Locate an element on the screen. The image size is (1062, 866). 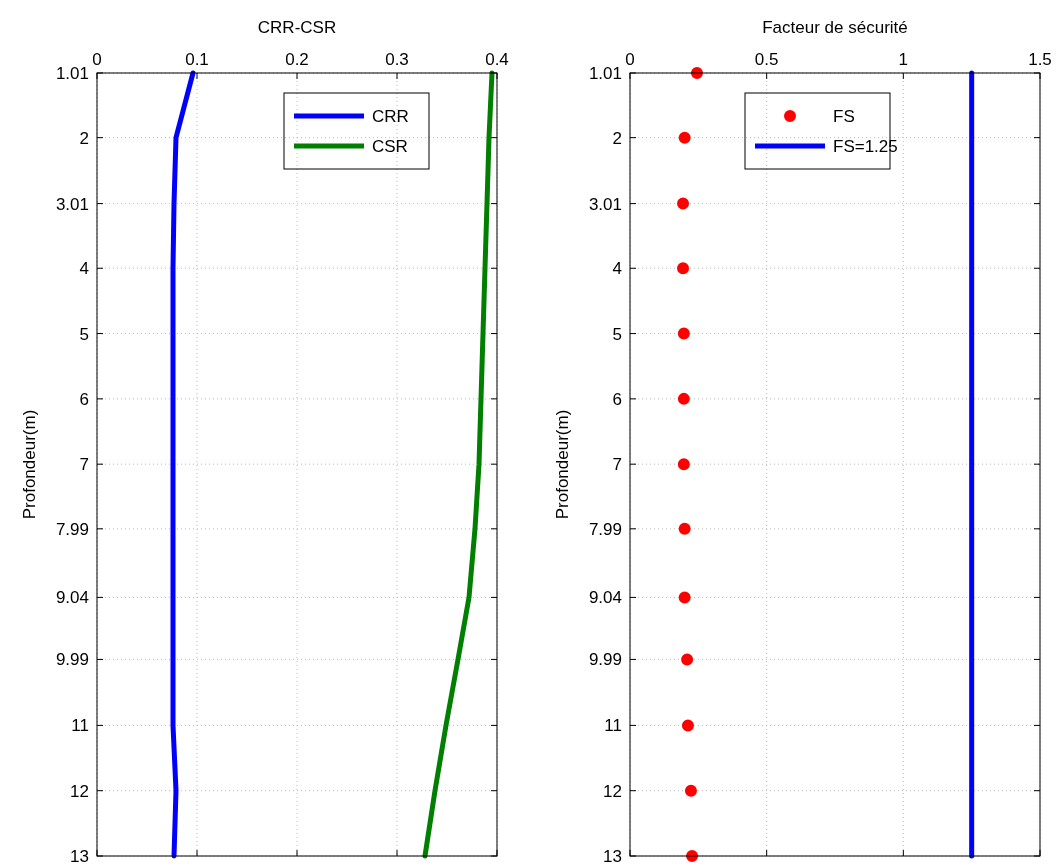
x-tick-label: 1.5 is located at coordinates (1040, 59).